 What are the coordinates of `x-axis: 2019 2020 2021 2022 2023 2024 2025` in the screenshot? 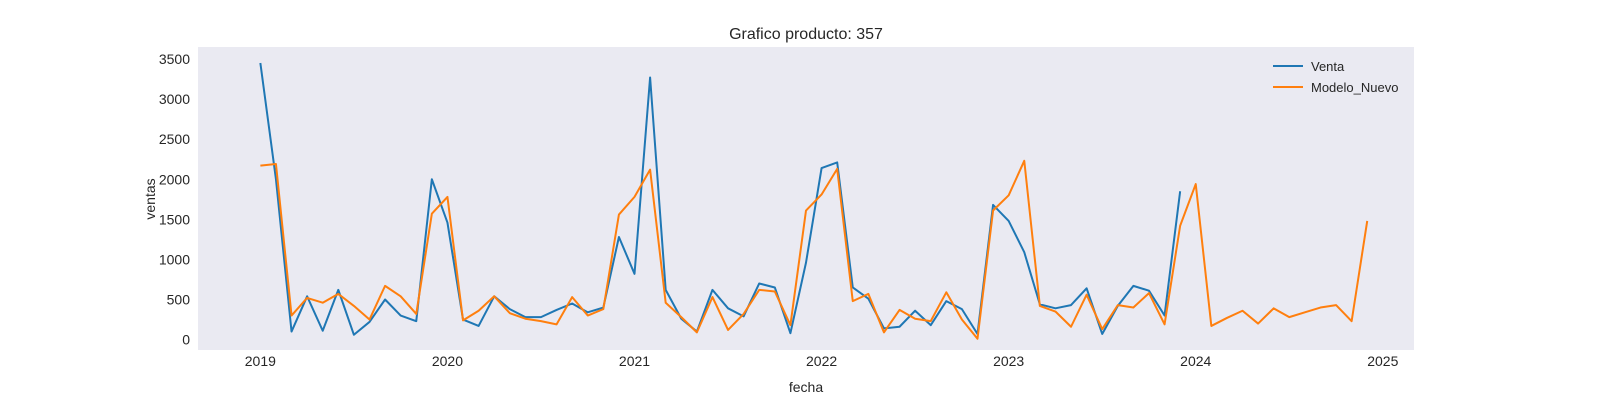 It's located at (822, 361).